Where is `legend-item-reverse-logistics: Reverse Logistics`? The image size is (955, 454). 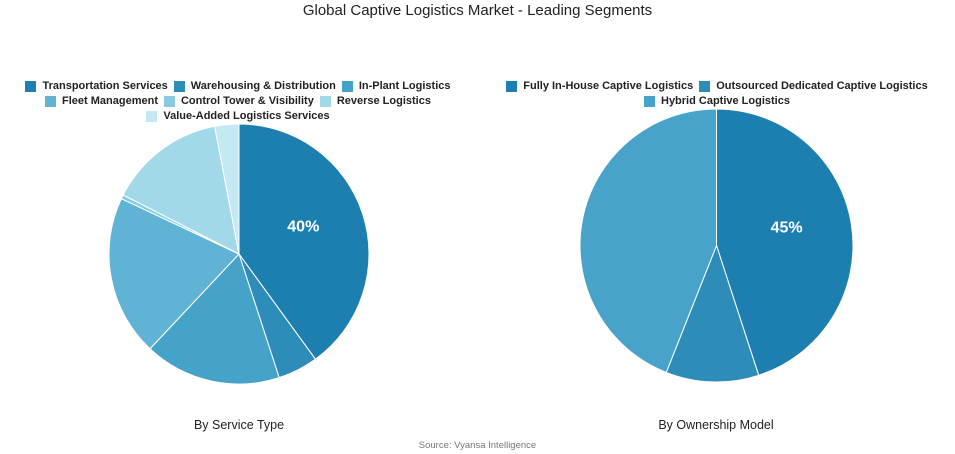 legend-item-reverse-logistics: Reverse Logistics is located at coordinates (375, 101).